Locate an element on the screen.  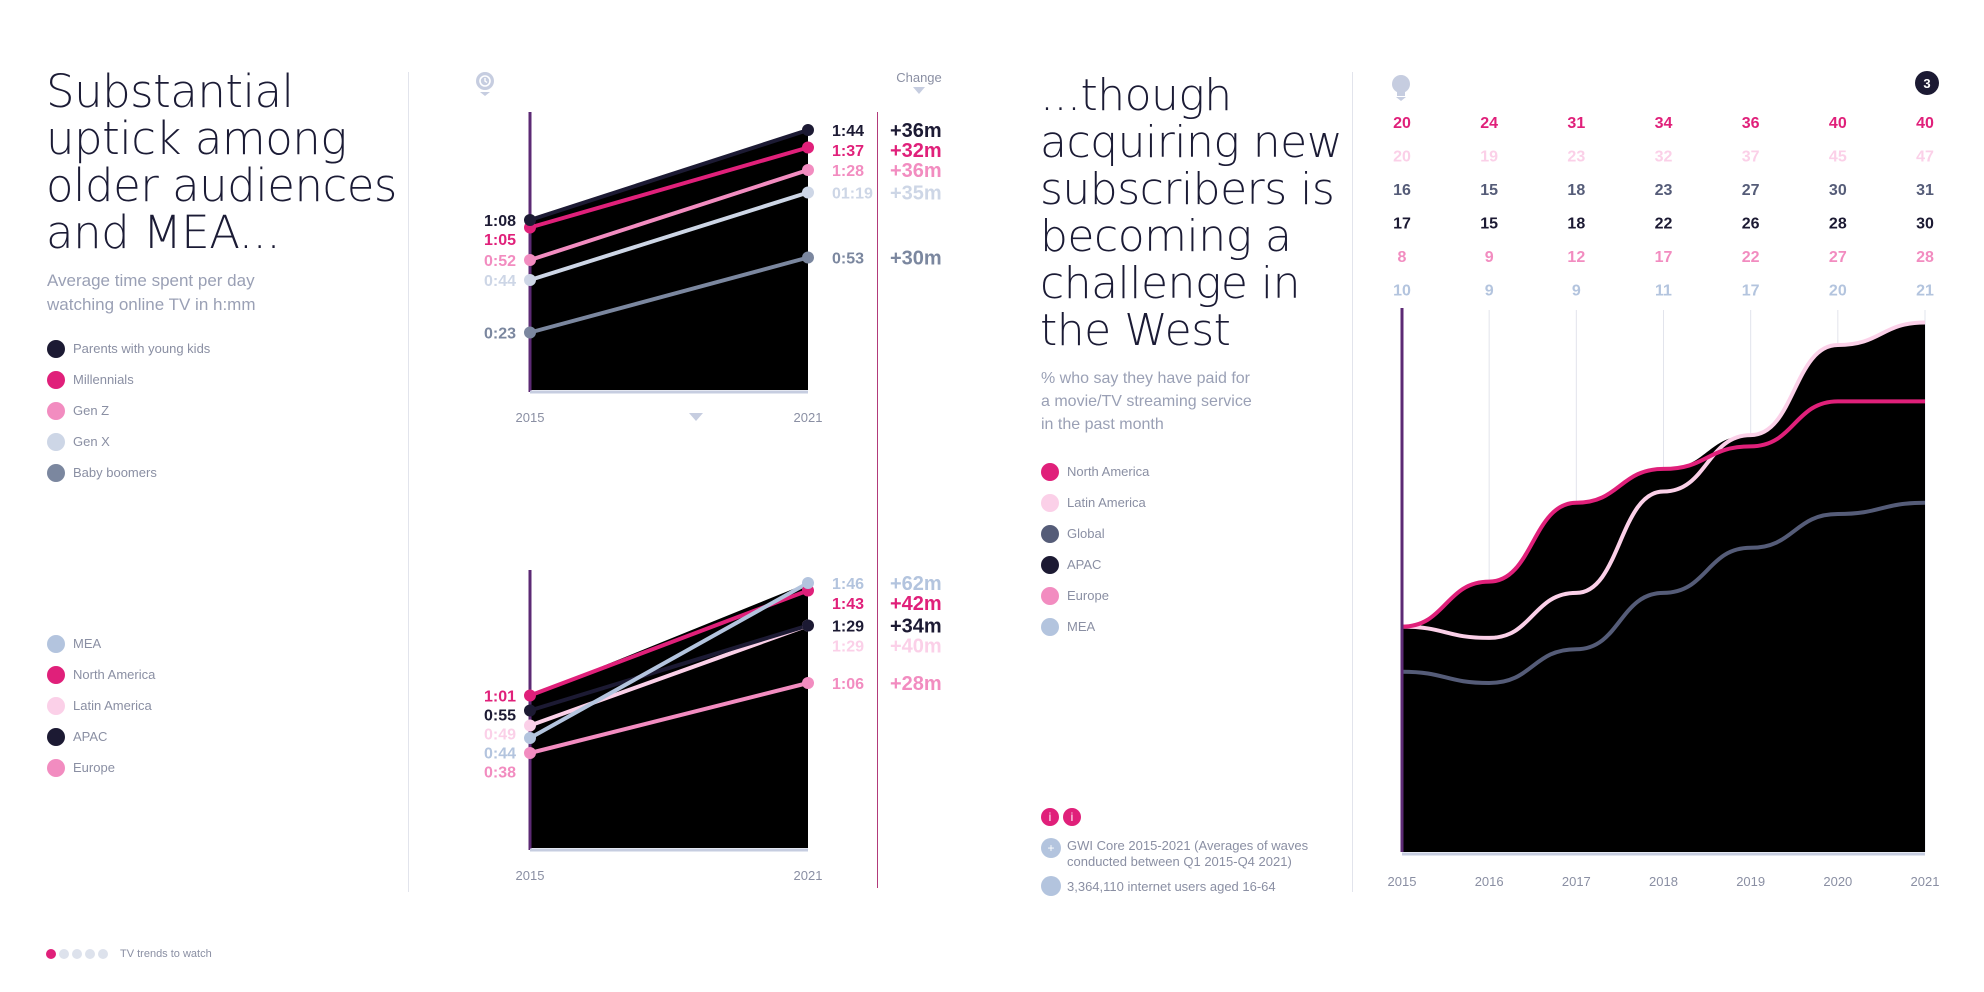
value-label-2021: 1:44 is located at coordinates (848, 131).